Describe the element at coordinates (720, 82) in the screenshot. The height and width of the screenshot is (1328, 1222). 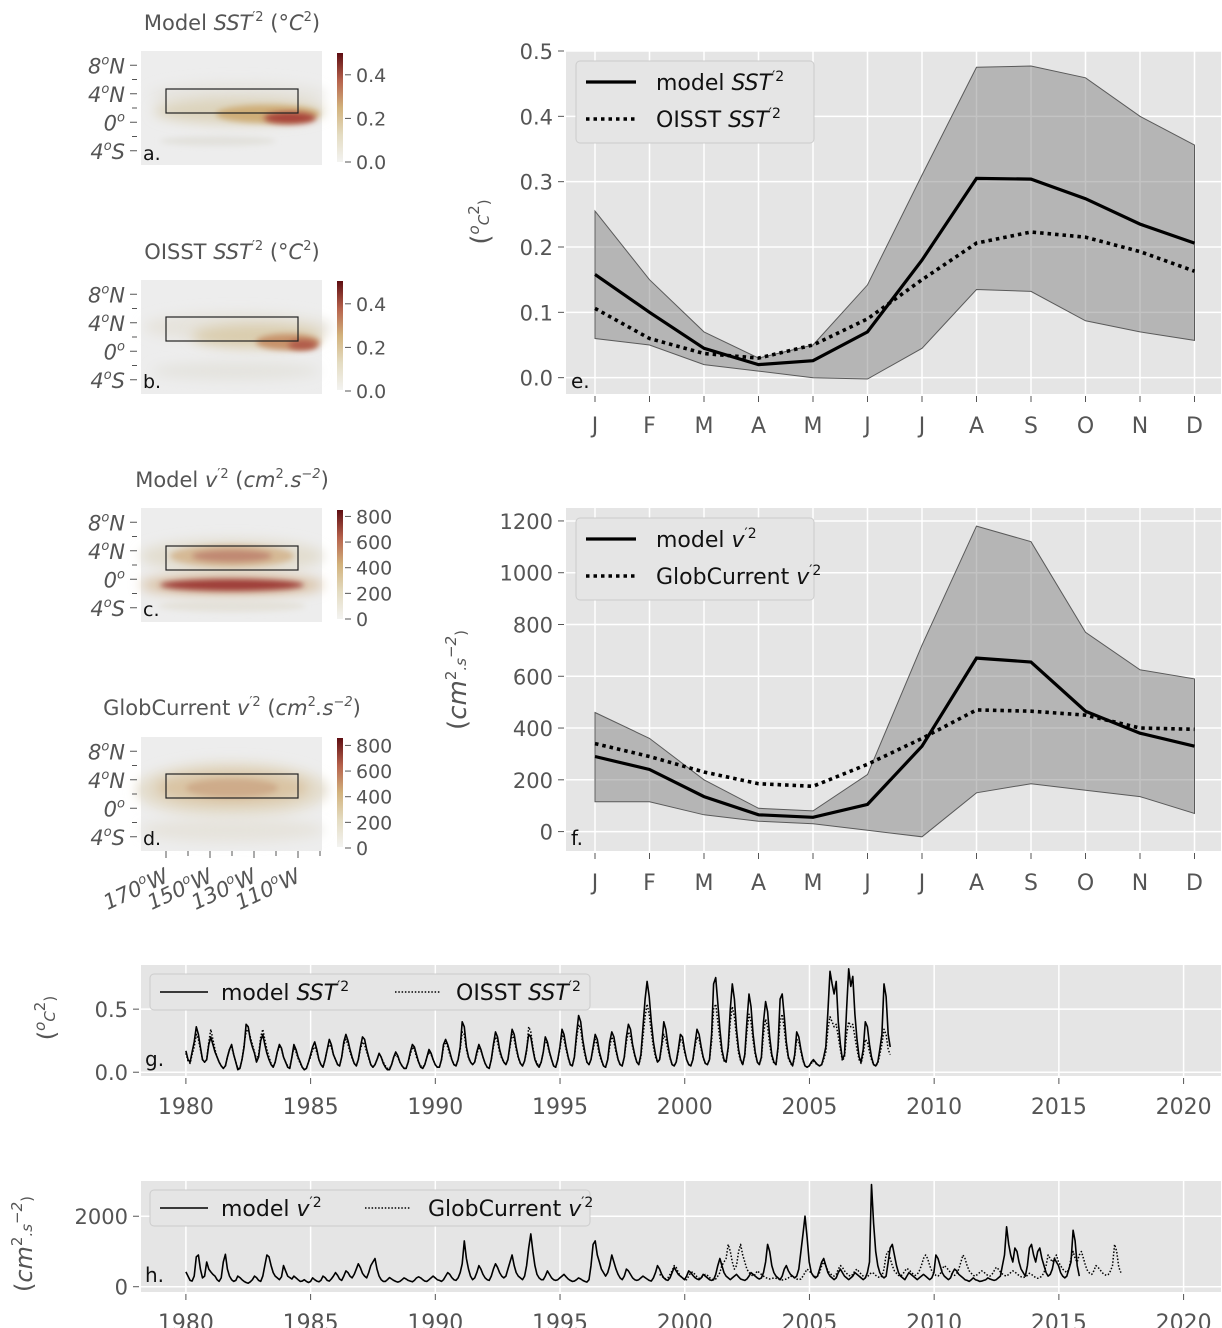
I see `legend-e-label-1: model SST′2` at that location.